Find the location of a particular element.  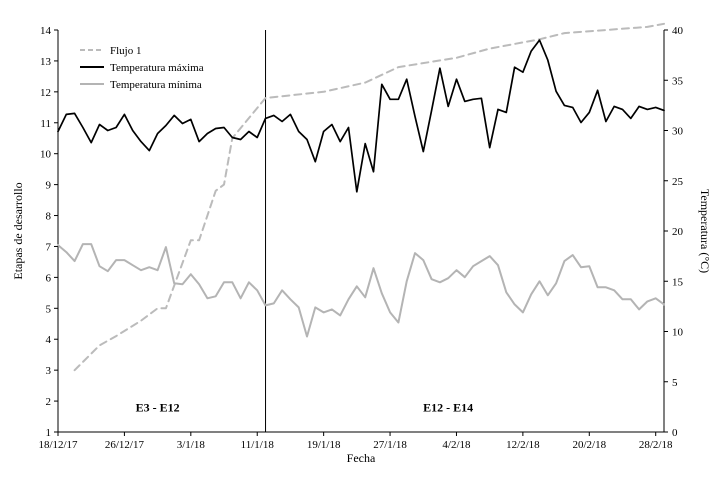

y-left-tick-label: 4 is located at coordinates (49, 340).